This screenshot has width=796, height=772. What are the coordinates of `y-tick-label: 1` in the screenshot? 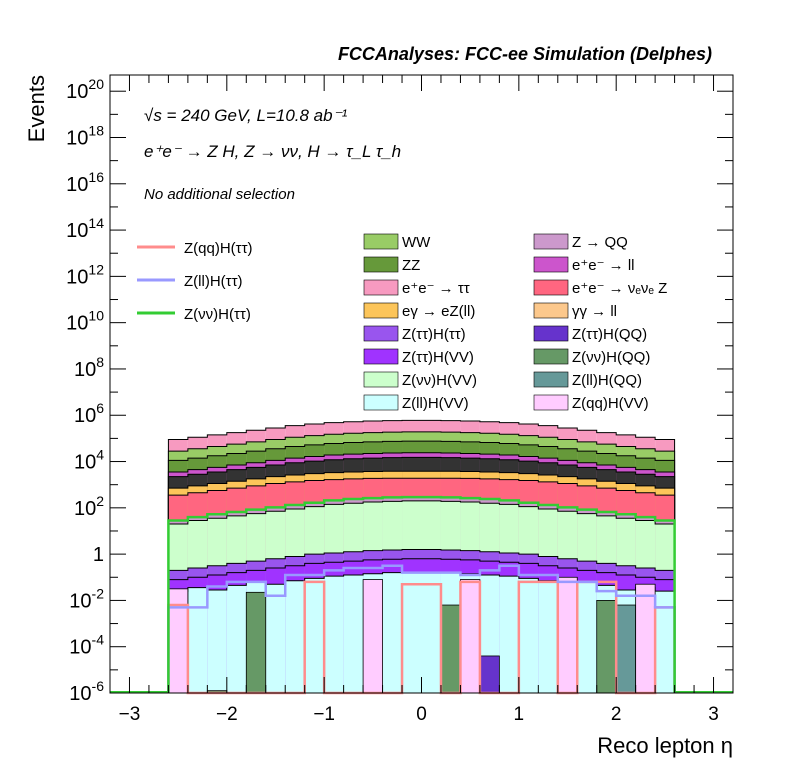 It's located at (98, 555).